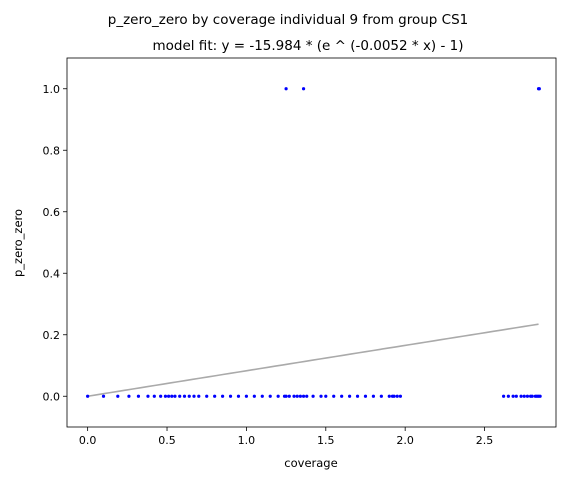 Image resolution: width=567 pixels, height=480 pixels. Describe the element at coordinates (52, 89) in the screenshot. I see `y-tick-label: 1.0` at that location.